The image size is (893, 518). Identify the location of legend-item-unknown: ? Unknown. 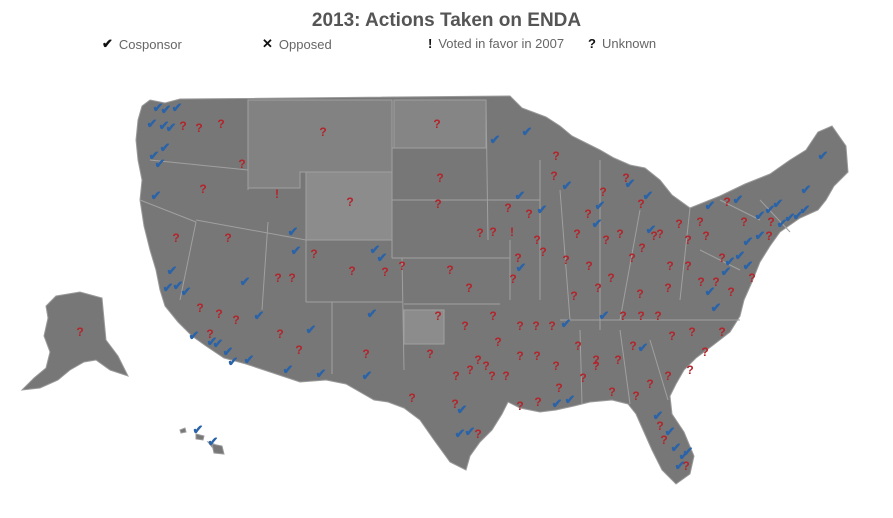
(622, 43).